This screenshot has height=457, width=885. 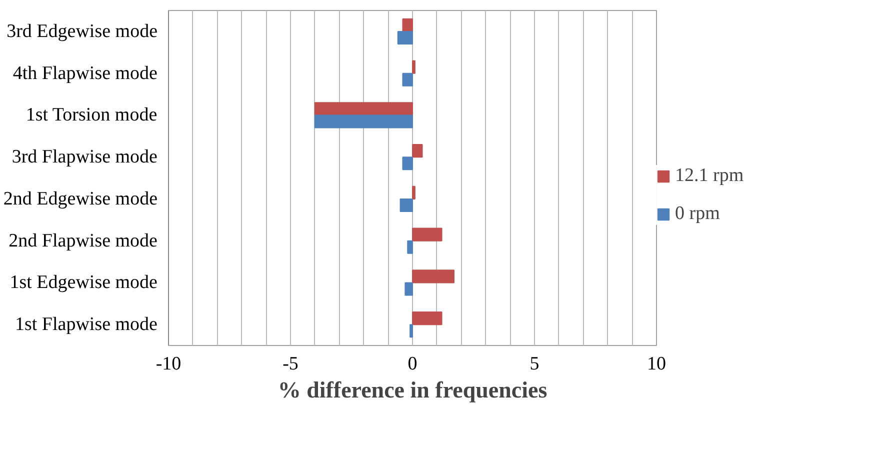 I want to click on x-tick-label: -10, so click(x=169, y=364).